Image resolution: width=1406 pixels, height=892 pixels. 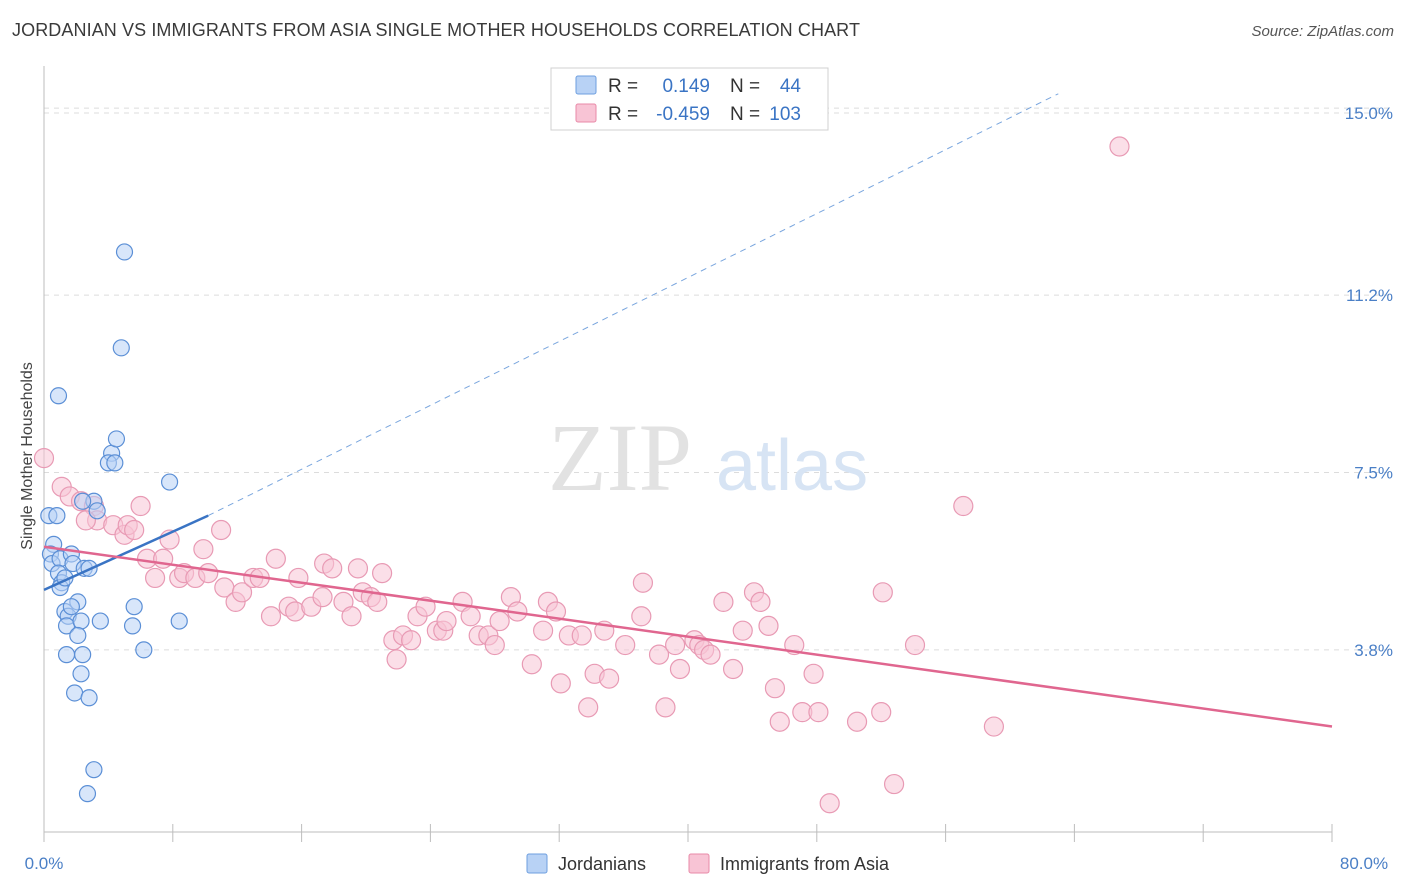 I want to click on y-tick-label: 7.5%, so click(x=1373, y=472).